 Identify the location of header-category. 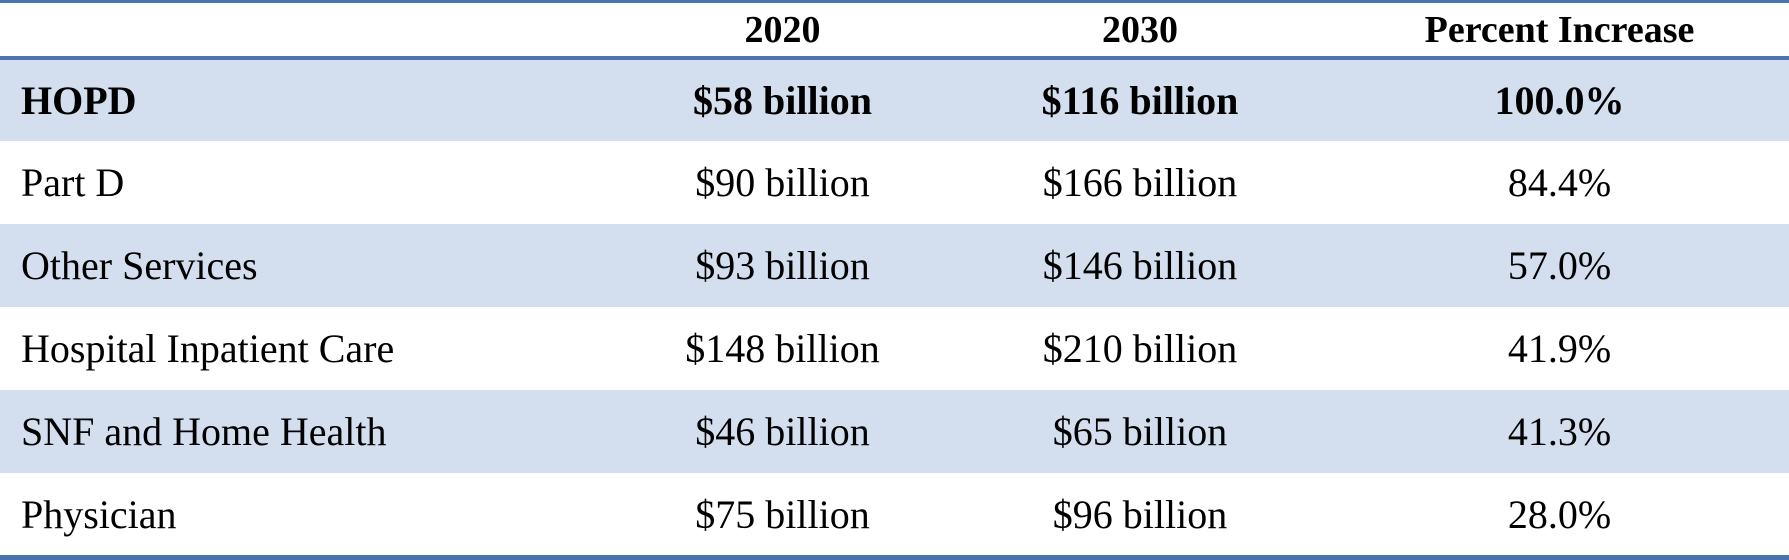
(307, 31).